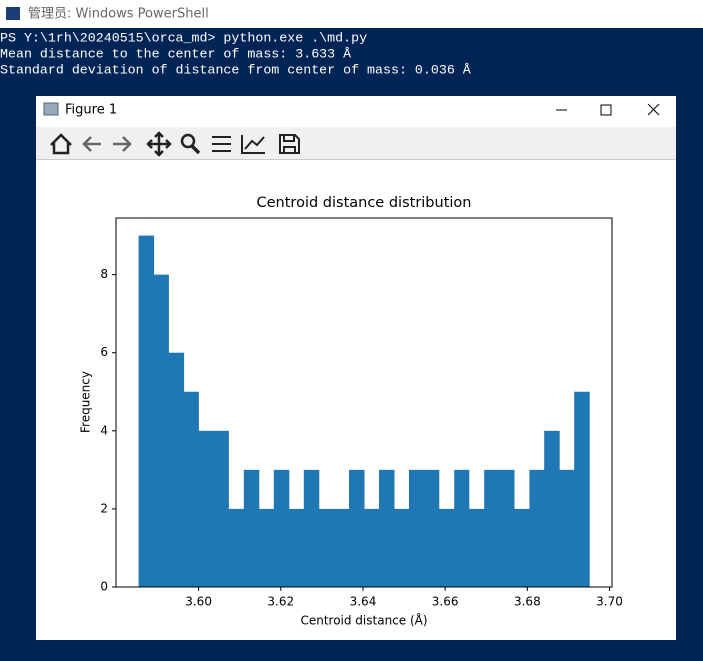 Image resolution: width=703 pixels, height=661 pixels. Describe the element at coordinates (91, 144) in the screenshot. I see `back-button` at that location.